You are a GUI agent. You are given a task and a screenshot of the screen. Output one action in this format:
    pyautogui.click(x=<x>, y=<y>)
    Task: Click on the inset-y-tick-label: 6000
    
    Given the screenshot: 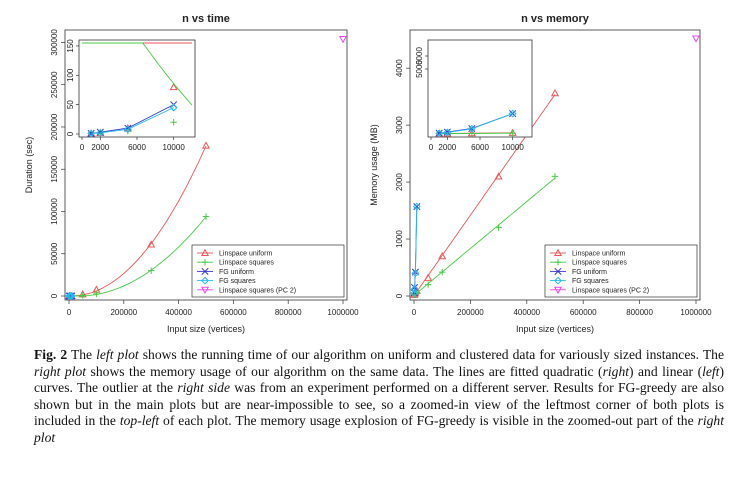 What is the action you would take?
    pyautogui.click(x=419, y=56)
    